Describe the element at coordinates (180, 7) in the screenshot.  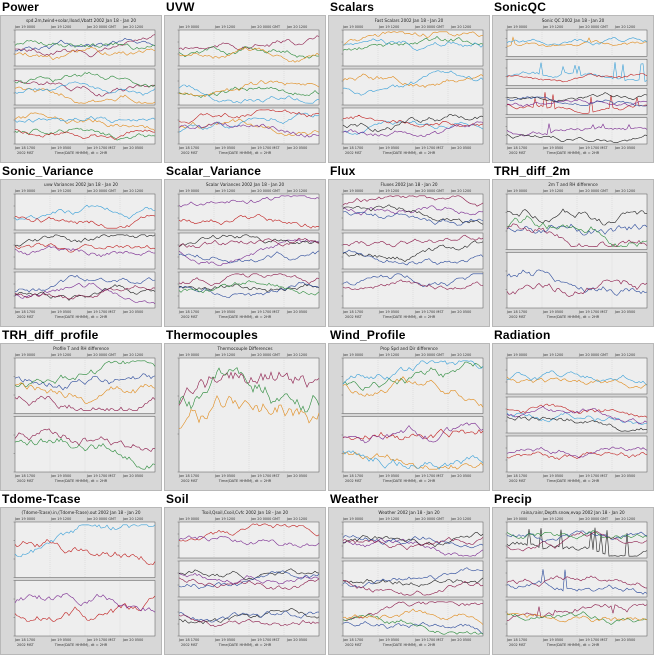
I see `panel-title-link: UVW` at that location.